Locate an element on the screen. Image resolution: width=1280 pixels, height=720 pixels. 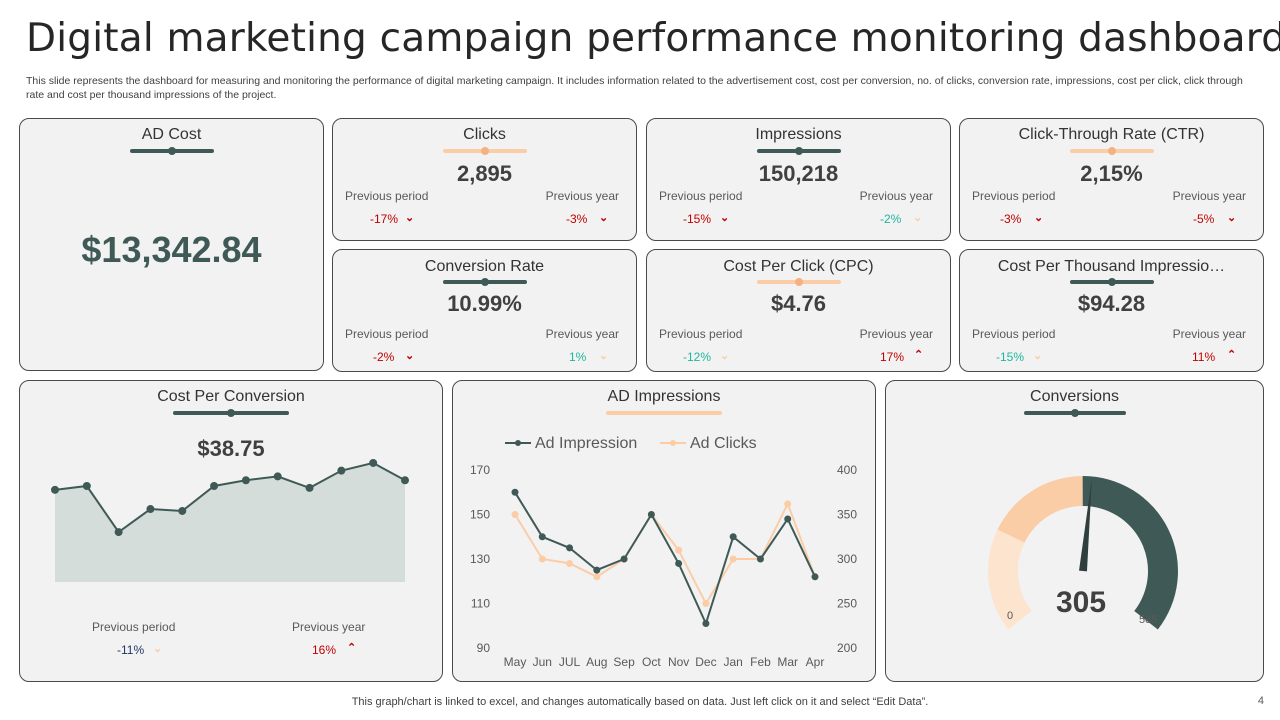
kpi-value: 150,218 is located at coordinates (798, 173).